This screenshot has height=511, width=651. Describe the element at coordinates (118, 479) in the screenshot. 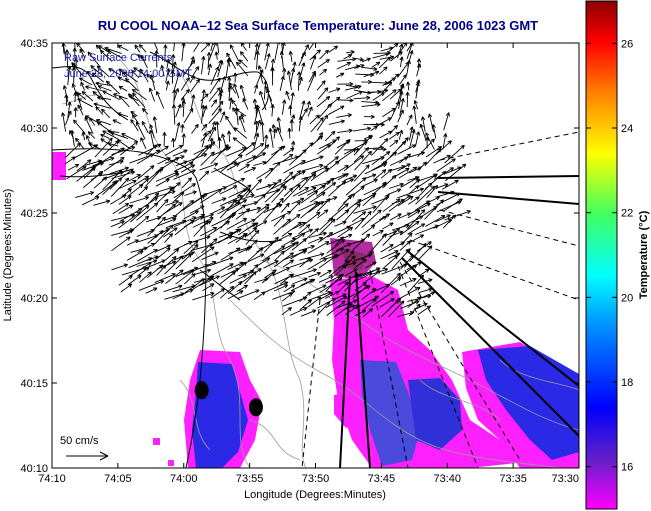

I see `x-tick-label: 74:05` at that location.